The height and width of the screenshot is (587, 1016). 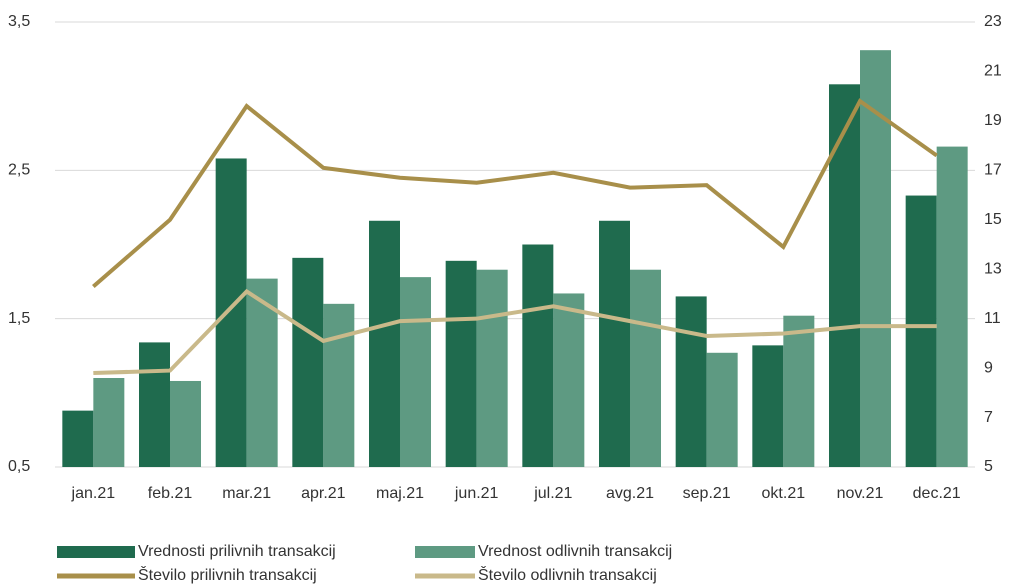 I want to click on y2-tick-label: 11, so click(x=992, y=318).